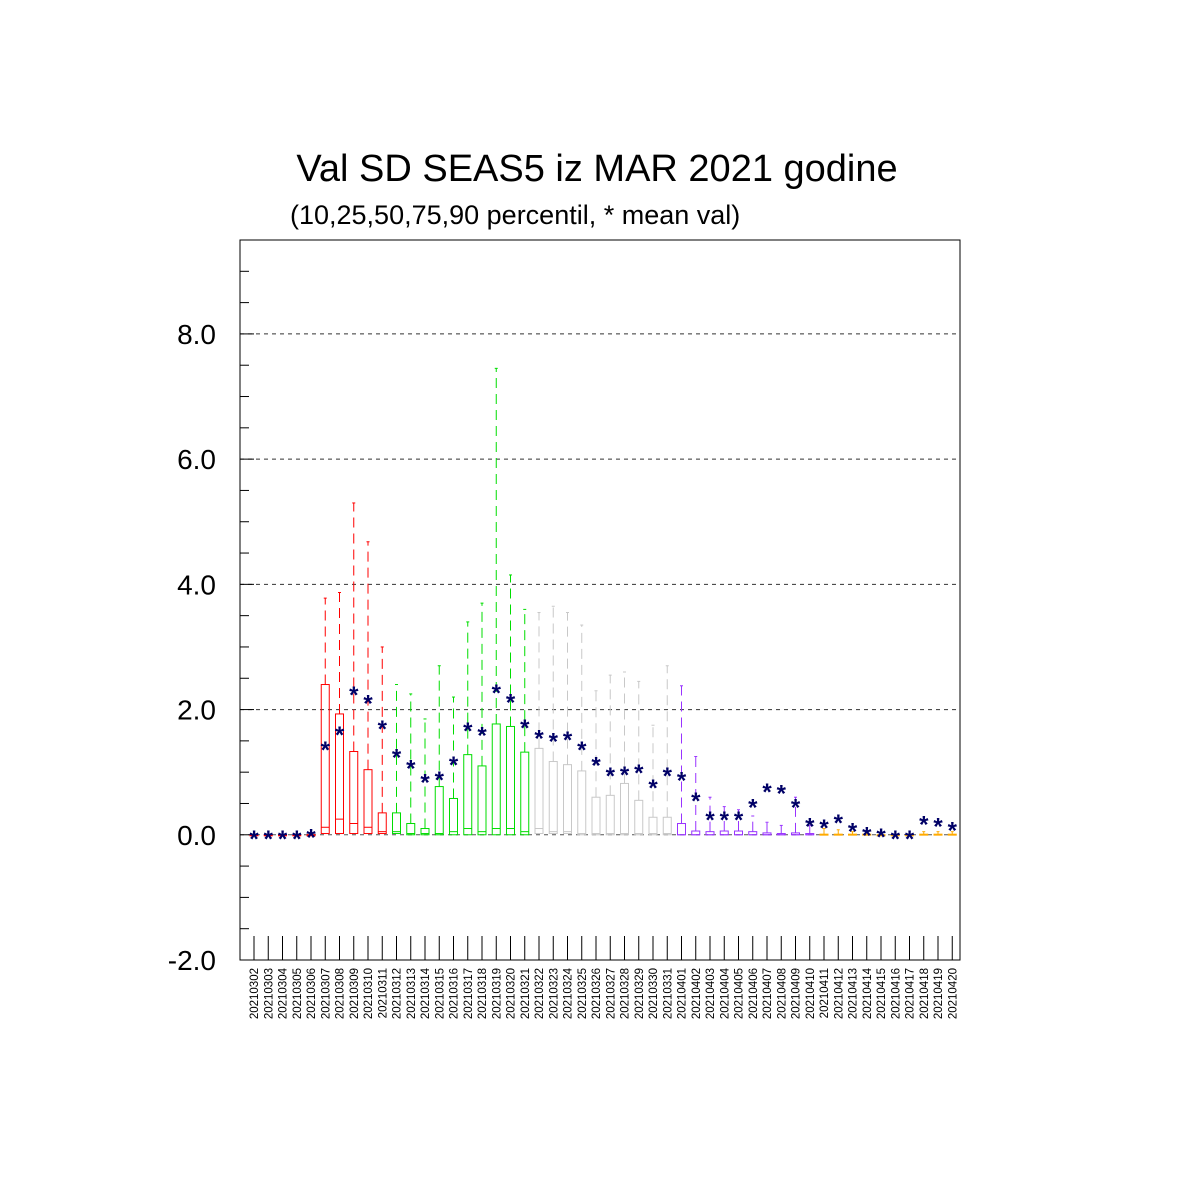  What do you see at coordinates (953, 993) in the screenshot?
I see `x-tick-label: 20210420` at bounding box center [953, 993].